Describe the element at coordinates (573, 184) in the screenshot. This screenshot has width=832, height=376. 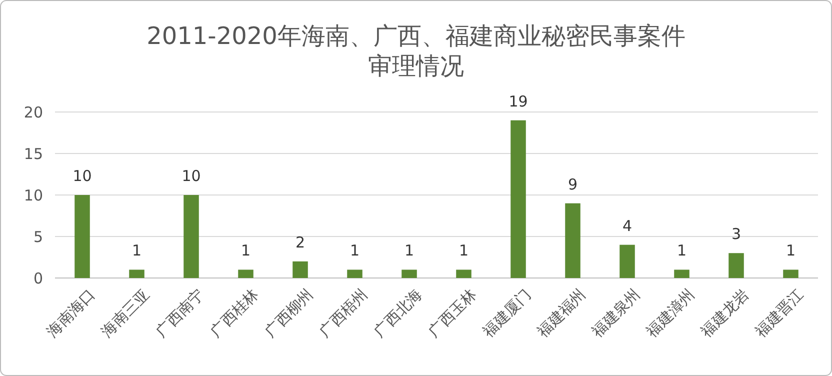
I see `data-label: 9` at that location.